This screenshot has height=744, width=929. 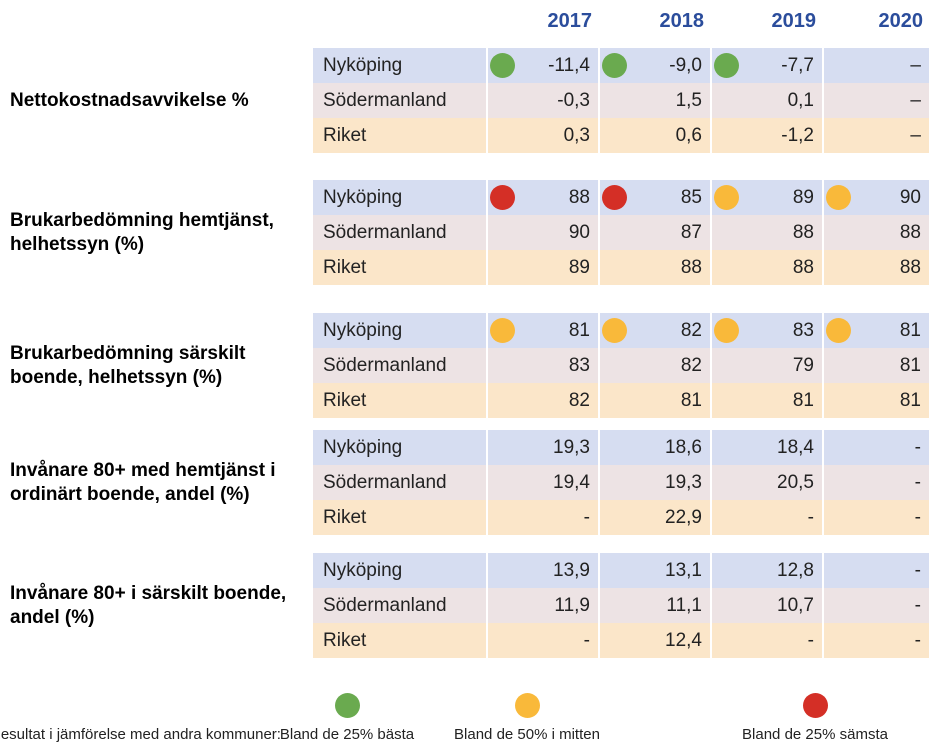 I want to click on legend-label: Bland de 50% i mitten, so click(x=527, y=734).